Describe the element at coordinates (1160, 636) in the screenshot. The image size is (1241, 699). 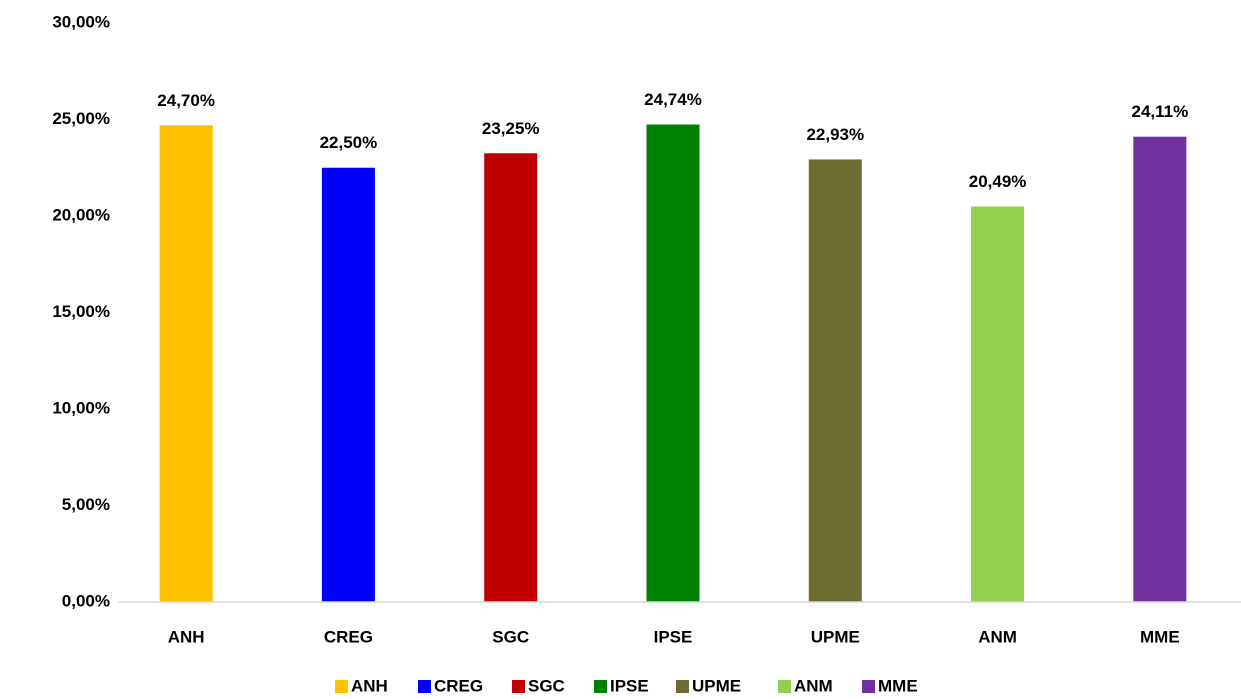
I see `x-tick-label: MME` at that location.